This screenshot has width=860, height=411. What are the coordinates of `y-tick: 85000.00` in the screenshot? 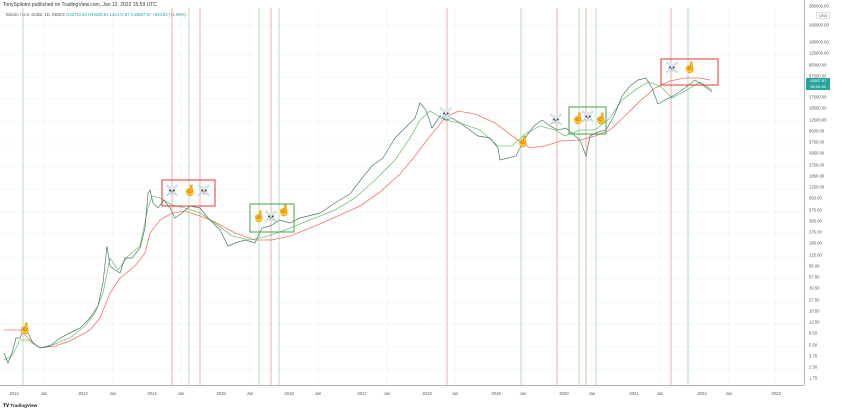 It's located at (818, 65).